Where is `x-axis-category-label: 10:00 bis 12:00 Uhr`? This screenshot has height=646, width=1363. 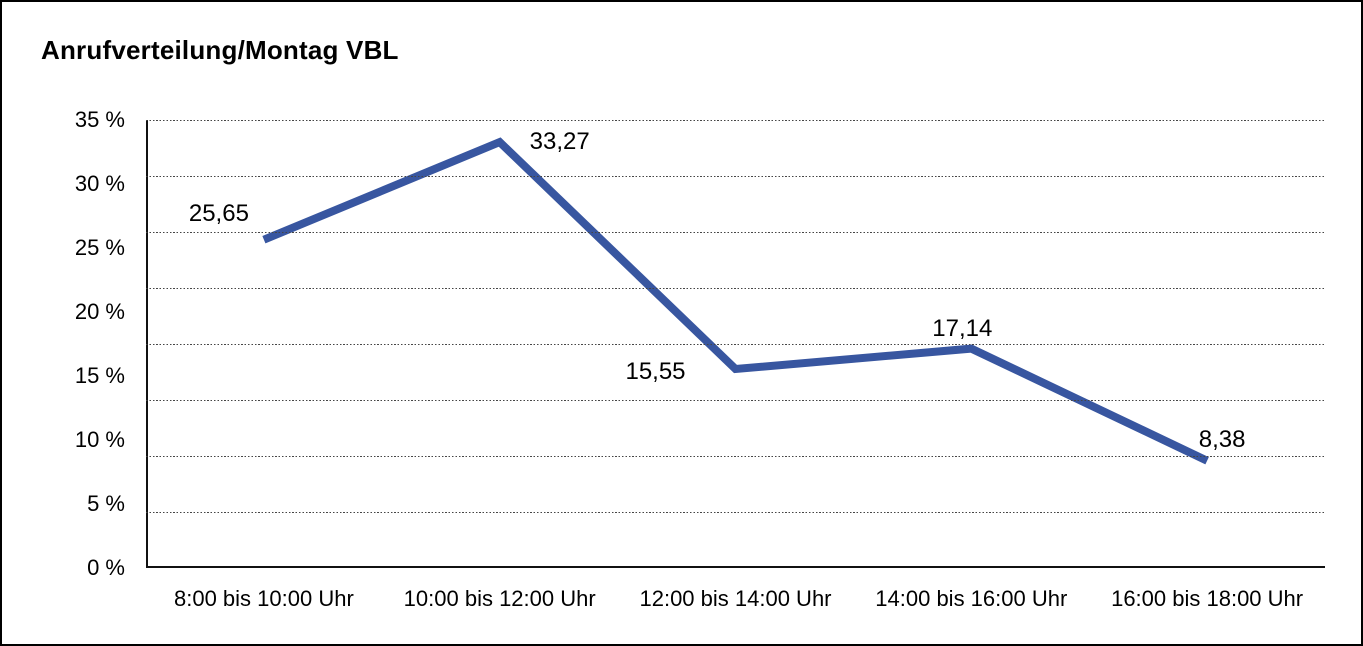
x-axis-category-label: 10:00 bis 12:00 Uhr is located at coordinates (499, 598).